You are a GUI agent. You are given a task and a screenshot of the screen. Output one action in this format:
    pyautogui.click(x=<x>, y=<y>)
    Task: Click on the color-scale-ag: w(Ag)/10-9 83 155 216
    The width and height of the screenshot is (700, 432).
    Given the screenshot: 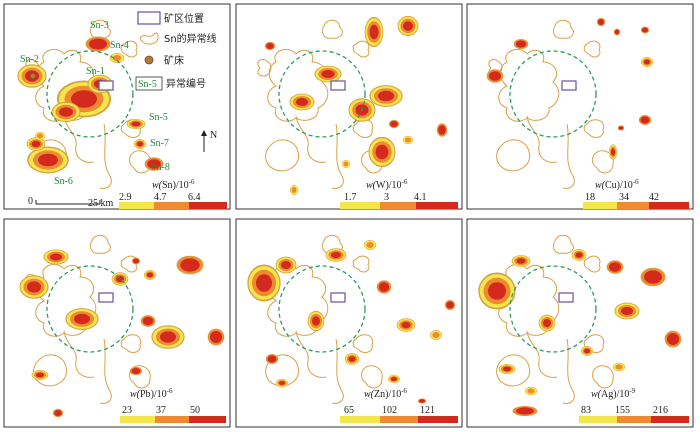 What is the action you would take?
    pyautogui.click(x=634, y=405)
    